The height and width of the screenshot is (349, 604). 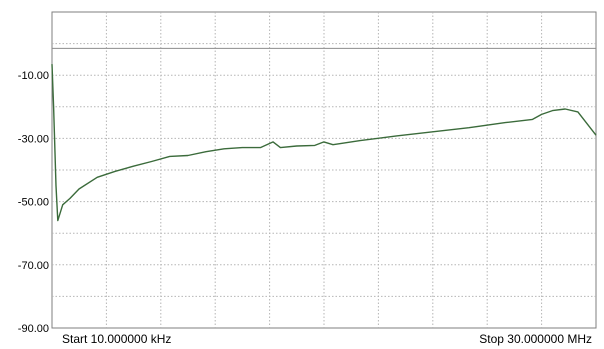 I want to click on y-tick-label: -70.00, so click(x=33, y=266).